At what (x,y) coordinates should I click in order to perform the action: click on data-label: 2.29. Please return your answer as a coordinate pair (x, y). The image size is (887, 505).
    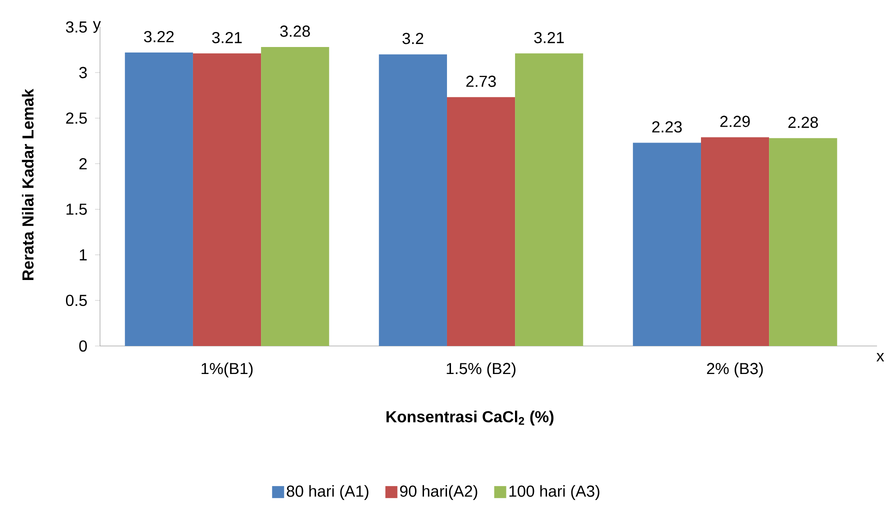
    Looking at the image, I should click on (735, 122).